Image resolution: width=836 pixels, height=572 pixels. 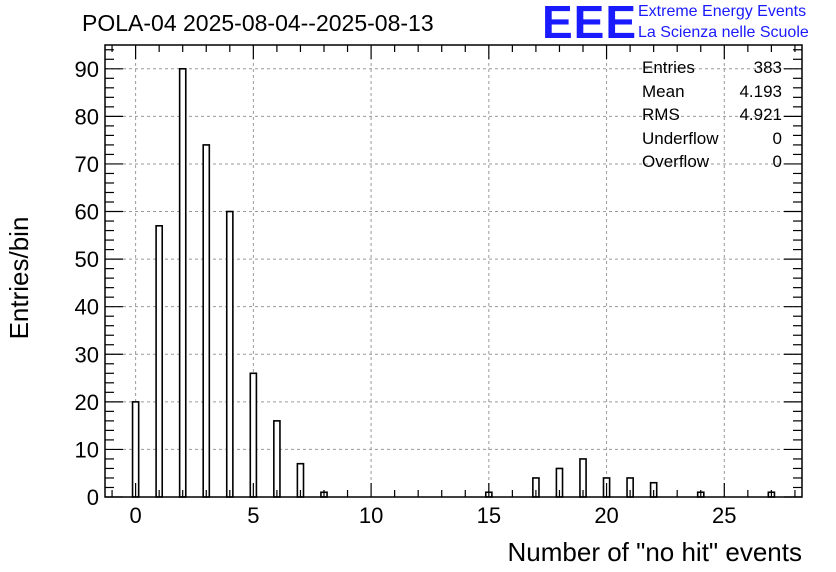 I want to click on y-tick-label: 40, so click(x=87, y=307).